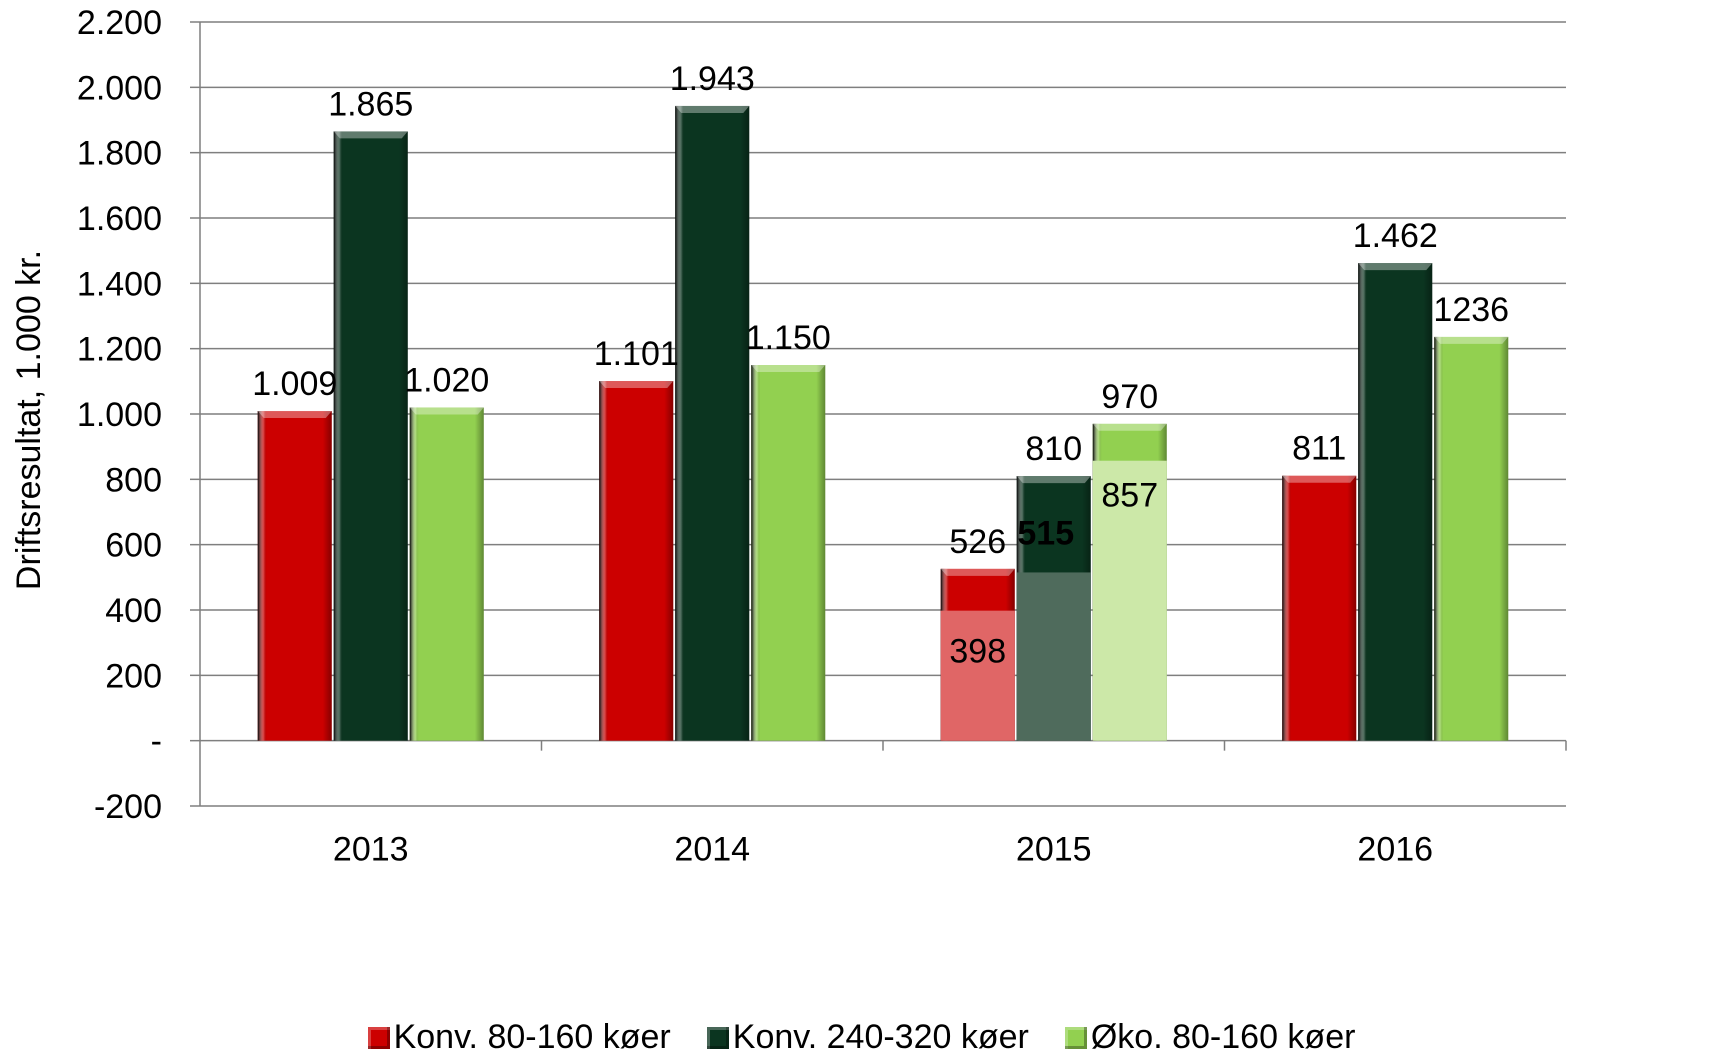 This screenshot has height=1064, width=1723. What do you see at coordinates (1223, 1037) in the screenshot?
I see `legend-label: Øko. 80-160 køer` at bounding box center [1223, 1037].